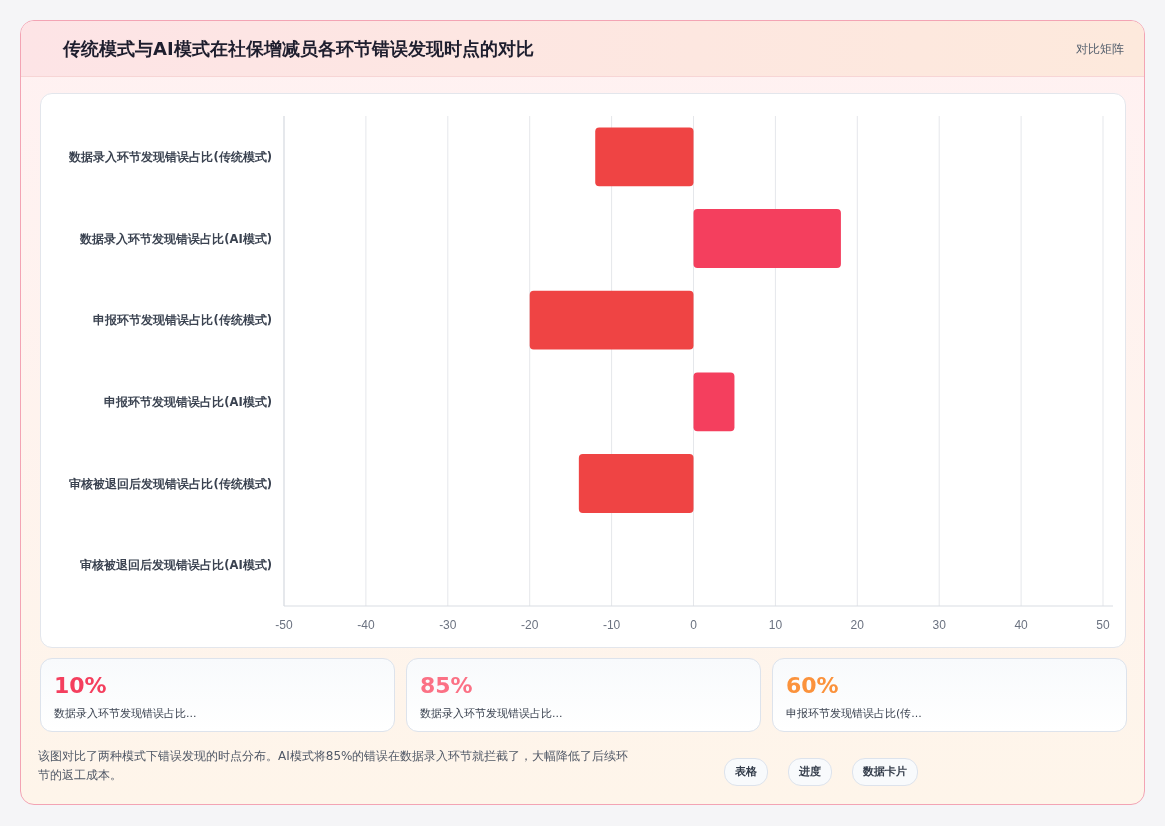  I want to click on text: 85%, so click(446, 685).